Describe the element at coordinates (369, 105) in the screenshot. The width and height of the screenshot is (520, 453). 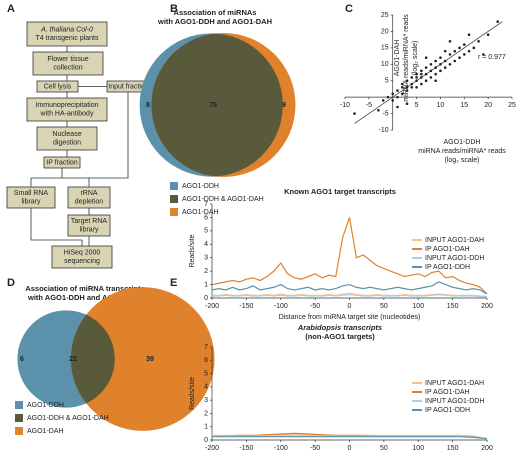
I see `x-tick-label: -5` at that location.